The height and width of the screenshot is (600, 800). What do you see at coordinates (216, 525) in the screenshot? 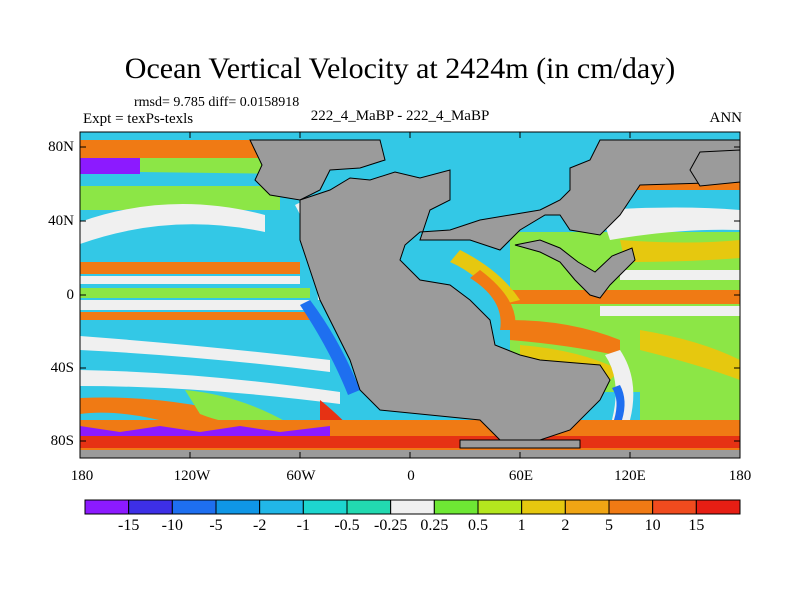
I see `colorbar-label: -5` at bounding box center [216, 525].